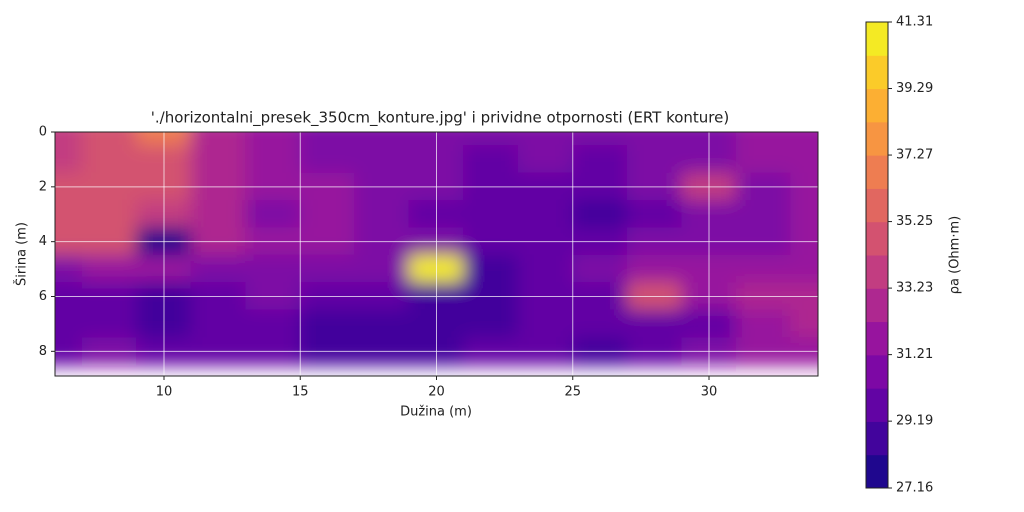 This screenshot has width=1024, height=512. What do you see at coordinates (914, 288) in the screenshot?
I see `colorbar-tick-label: 33.23` at bounding box center [914, 288].